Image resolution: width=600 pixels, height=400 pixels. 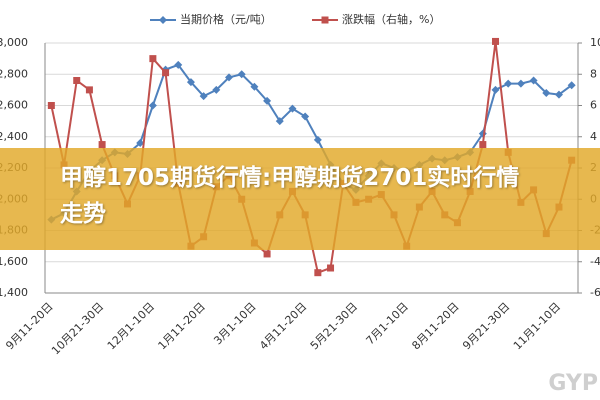 I want to click on x-tick-label: 5月21-30日, so click(x=334, y=326).